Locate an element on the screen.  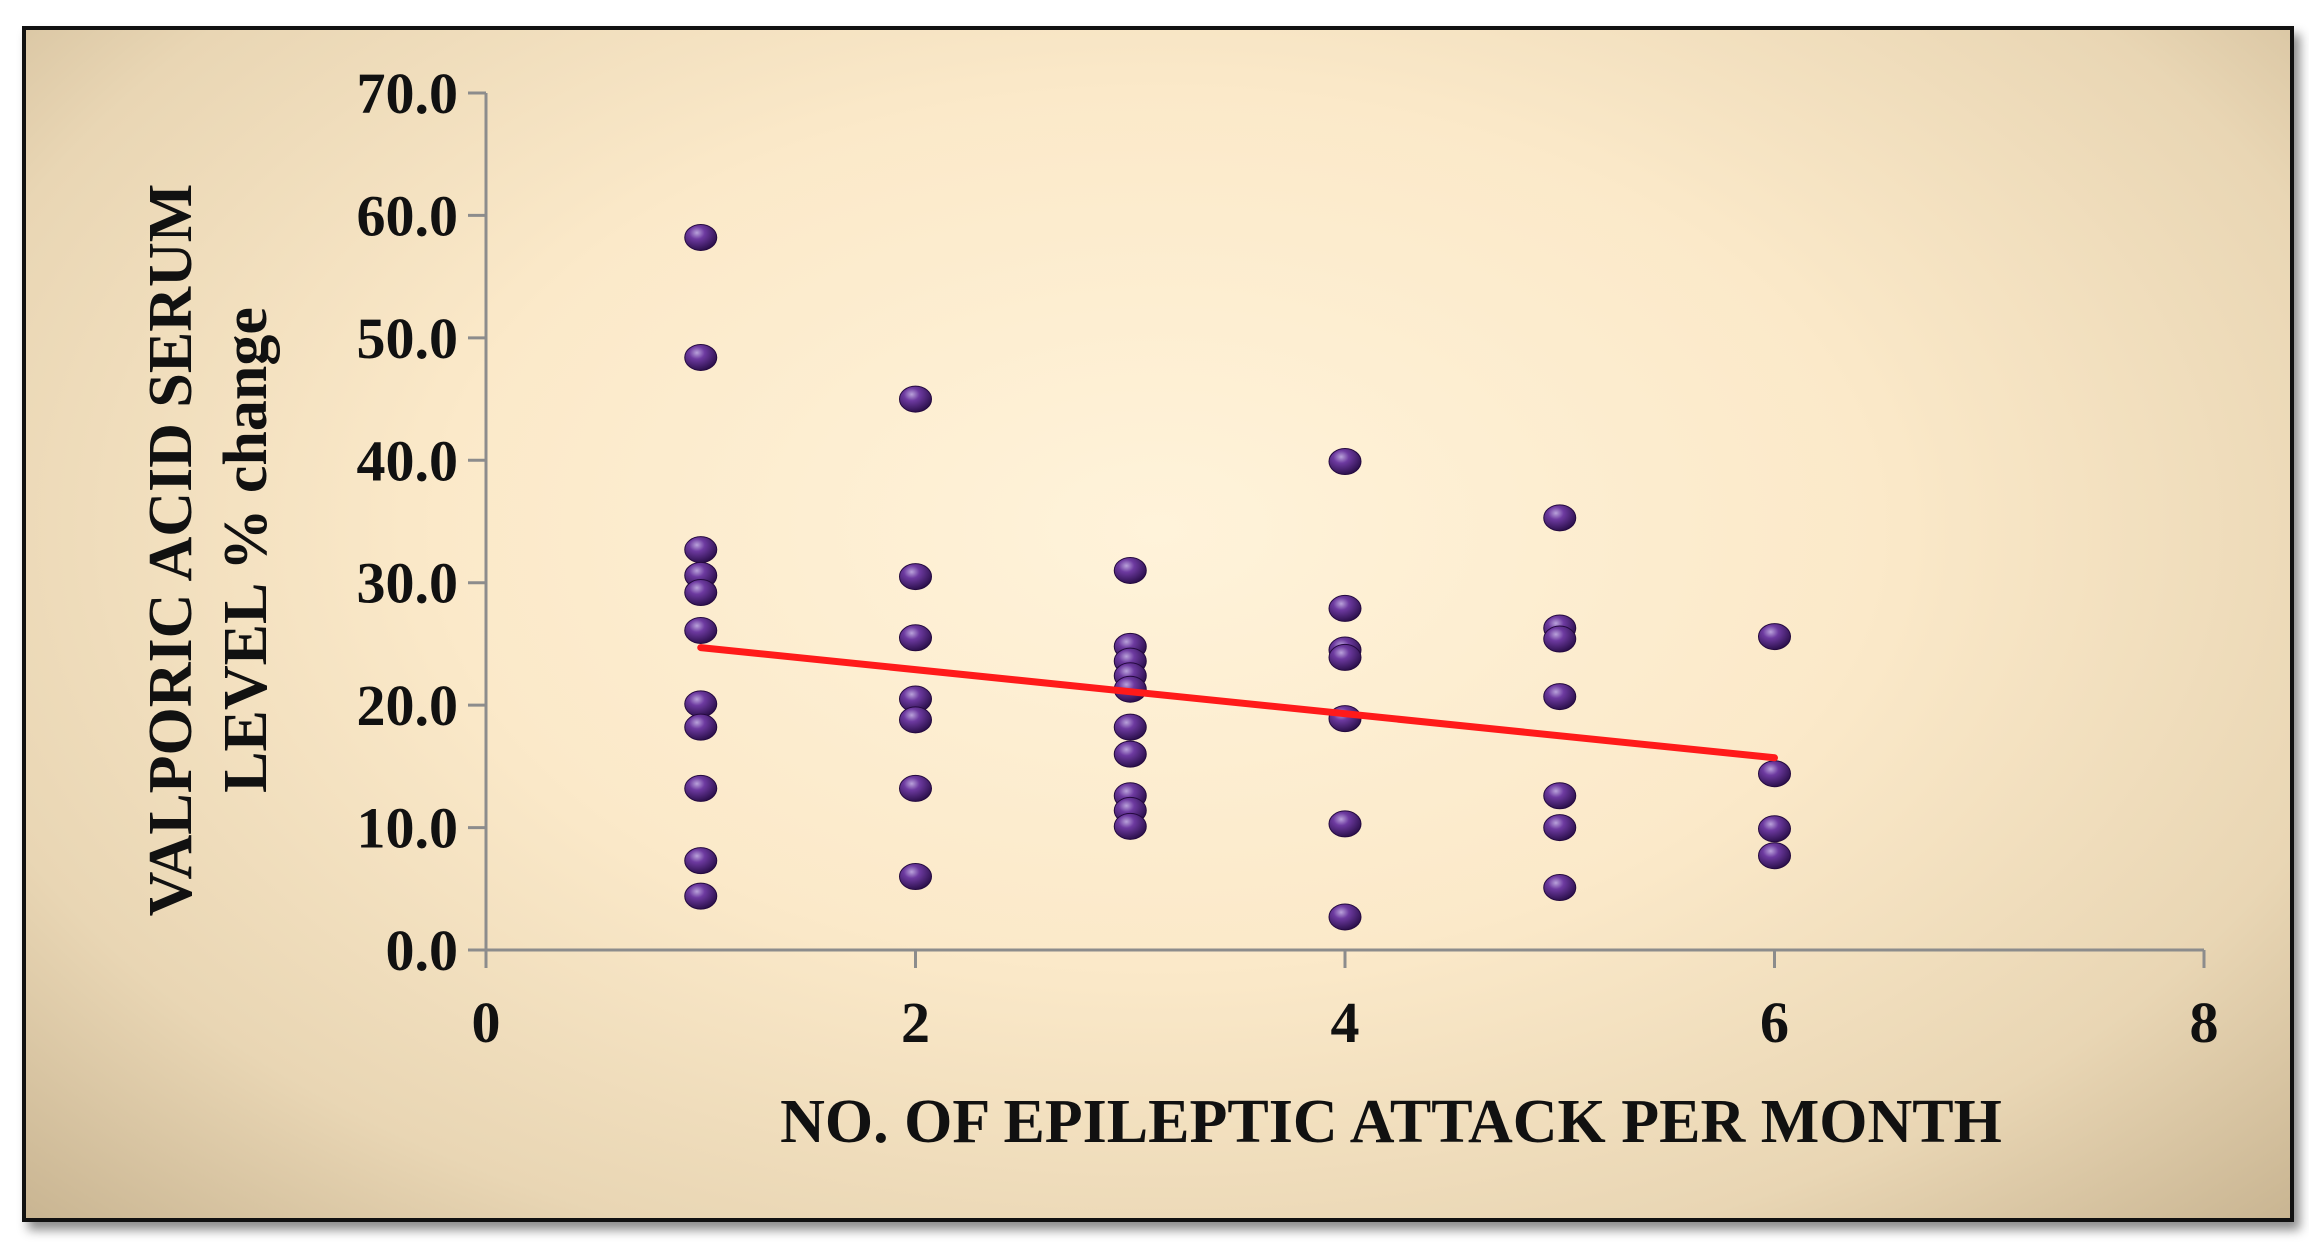
y-axis-title: VALPORIC ACID SERUM LEVEL % change is located at coordinates (208, 550).